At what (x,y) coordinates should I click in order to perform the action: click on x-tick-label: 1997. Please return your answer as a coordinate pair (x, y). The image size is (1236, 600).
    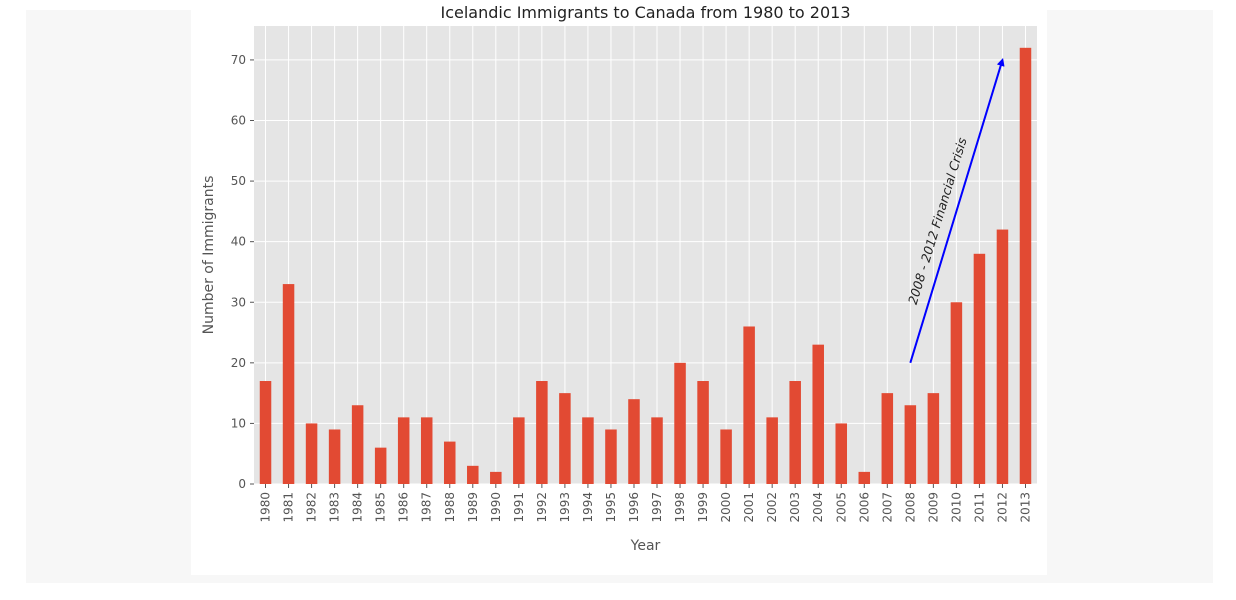
    Looking at the image, I should click on (657, 507).